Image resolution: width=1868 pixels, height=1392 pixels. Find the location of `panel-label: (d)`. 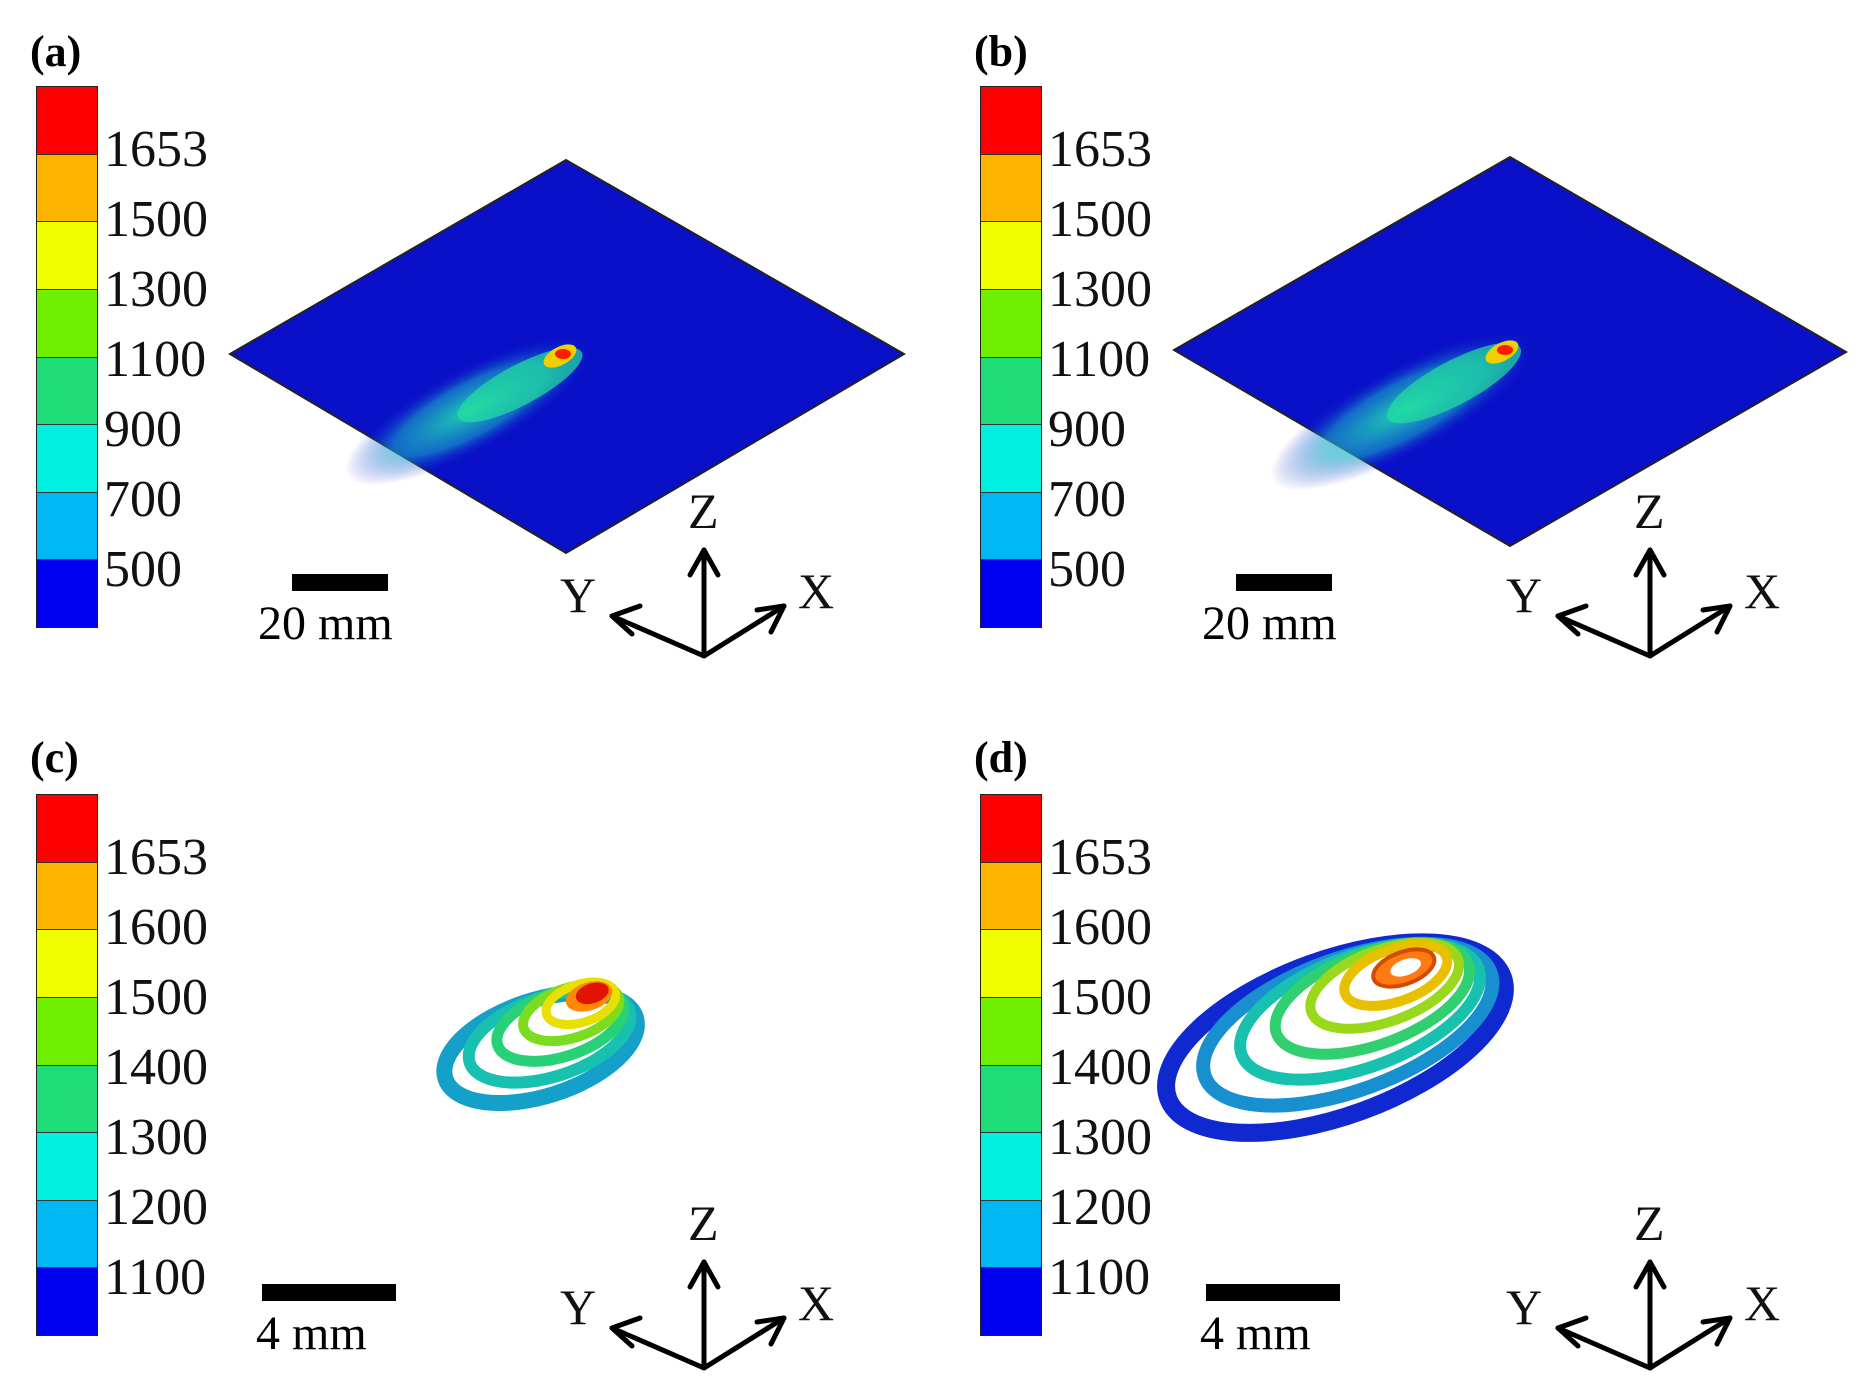

panel-label: (d) is located at coordinates (1001, 757).